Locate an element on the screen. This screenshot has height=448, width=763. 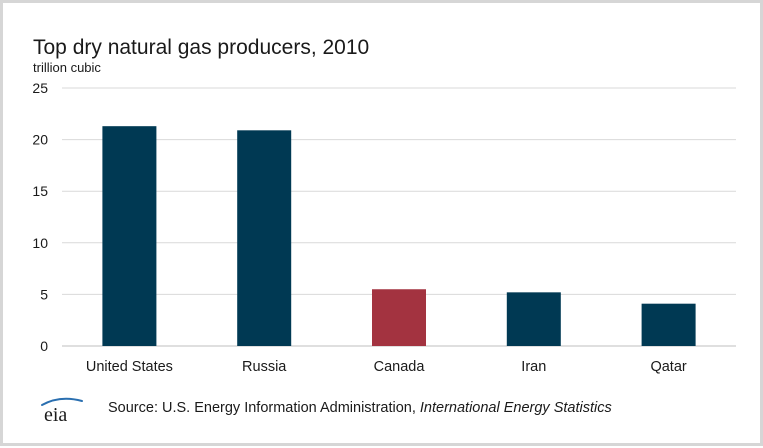
x-tick-label: United States is located at coordinates (129, 367).